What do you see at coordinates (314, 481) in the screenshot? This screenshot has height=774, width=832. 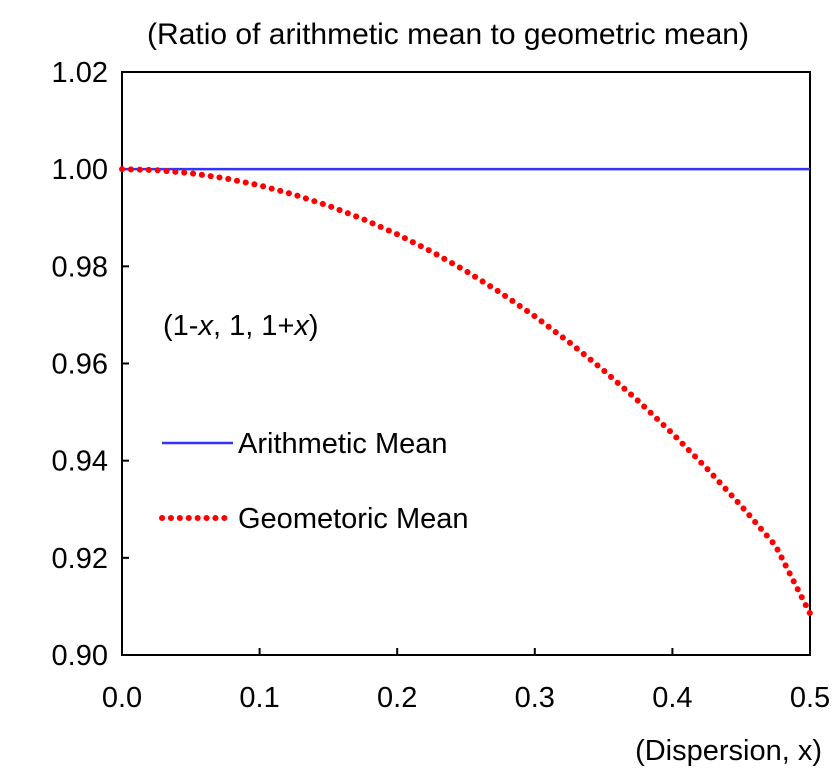 I see `legend: Arithmetic Mean Geometoric Mean` at bounding box center [314, 481].